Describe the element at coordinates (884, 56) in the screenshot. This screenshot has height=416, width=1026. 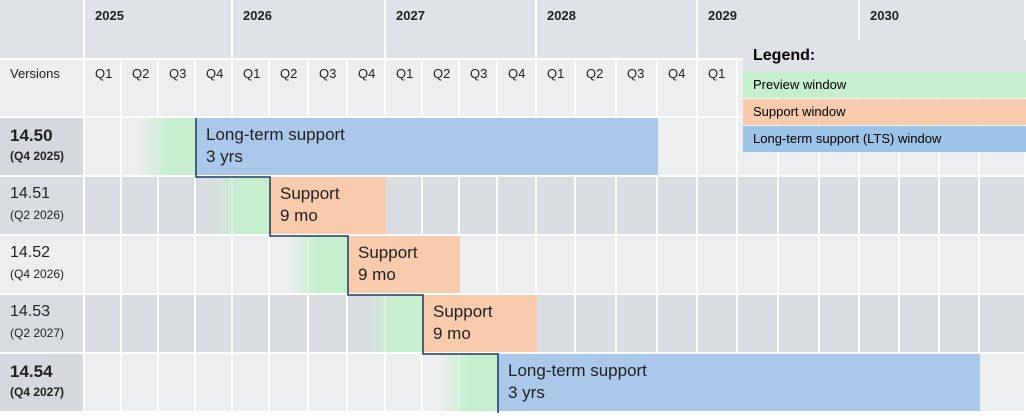
I see `legend-title: Legend:` at that location.